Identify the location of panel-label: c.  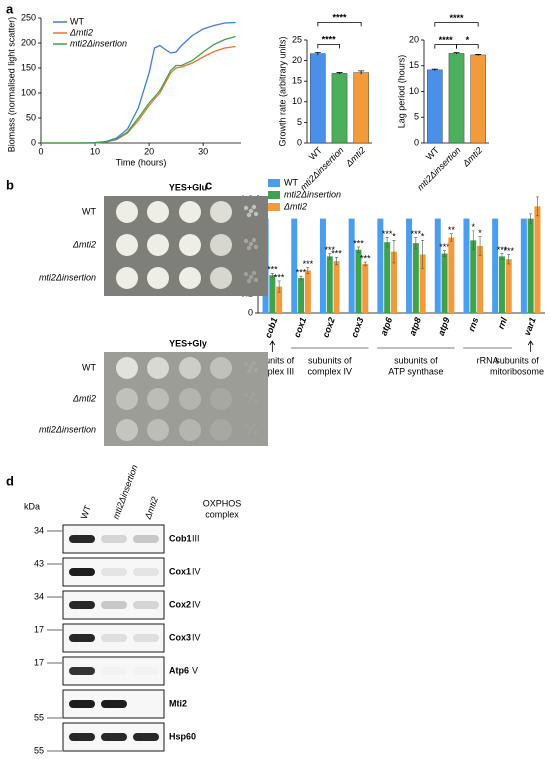
(208, 184).